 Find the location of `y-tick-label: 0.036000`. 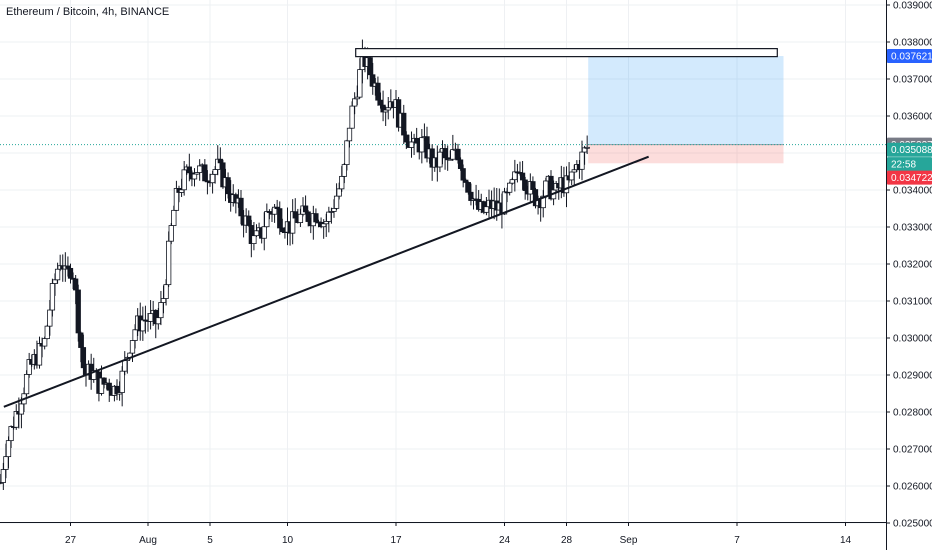

y-tick-label: 0.036000 is located at coordinates (912, 117).